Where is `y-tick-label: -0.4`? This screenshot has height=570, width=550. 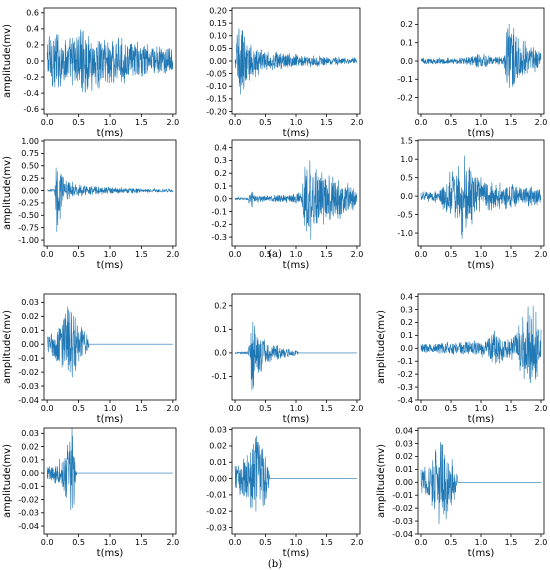
y-tick-label: -0.4 is located at coordinates (31, 93).